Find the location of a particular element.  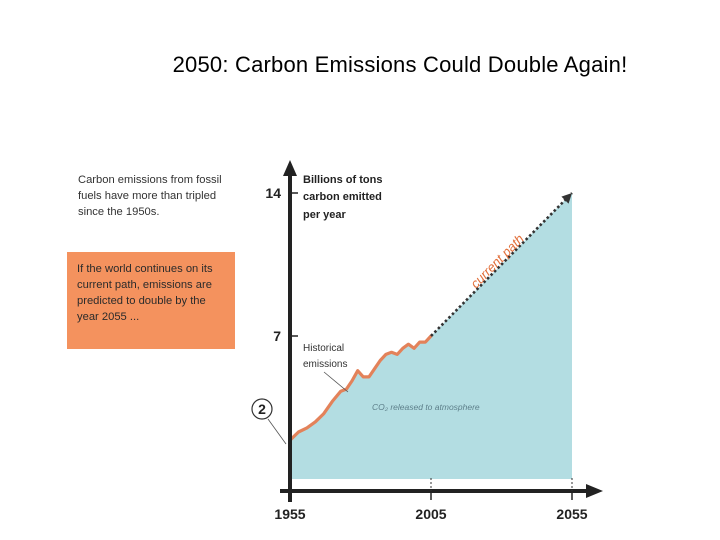

current-path-line is located at coordinates (501, 264).